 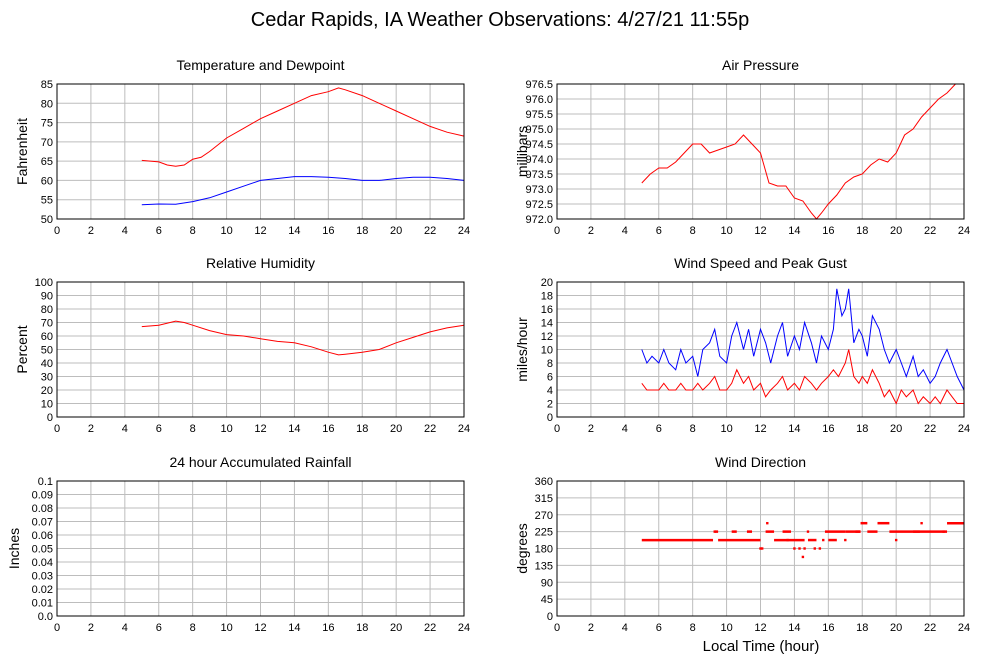 I want to click on pressure-x-tick-label: 0, so click(x=557, y=231).